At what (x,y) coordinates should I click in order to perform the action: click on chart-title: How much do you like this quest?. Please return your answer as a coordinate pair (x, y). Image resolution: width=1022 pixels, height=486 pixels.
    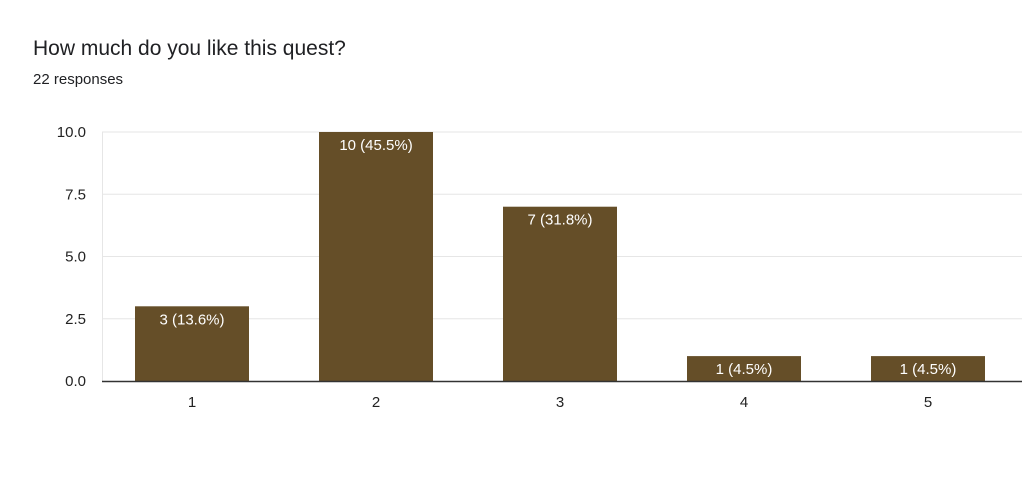
    Looking at the image, I should click on (189, 48).